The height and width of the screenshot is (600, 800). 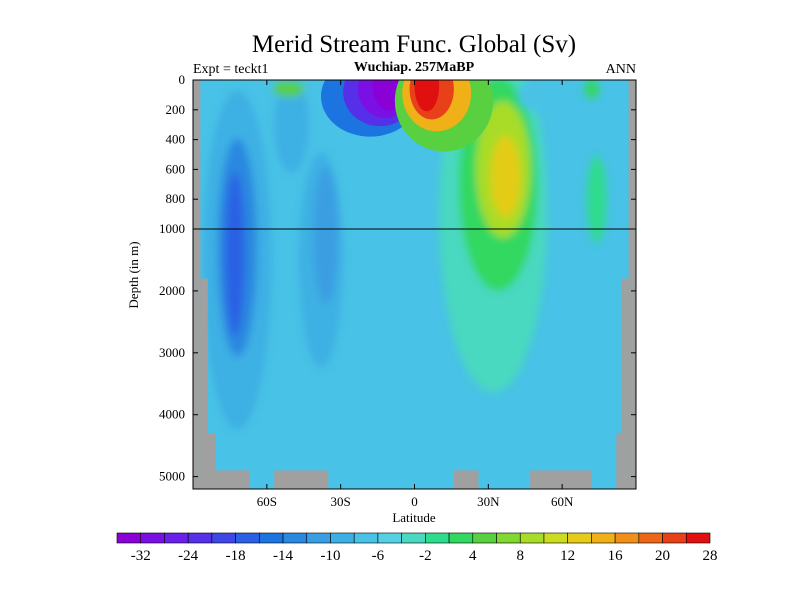 I want to click on y-tick-label: 4000, so click(x=172, y=414).